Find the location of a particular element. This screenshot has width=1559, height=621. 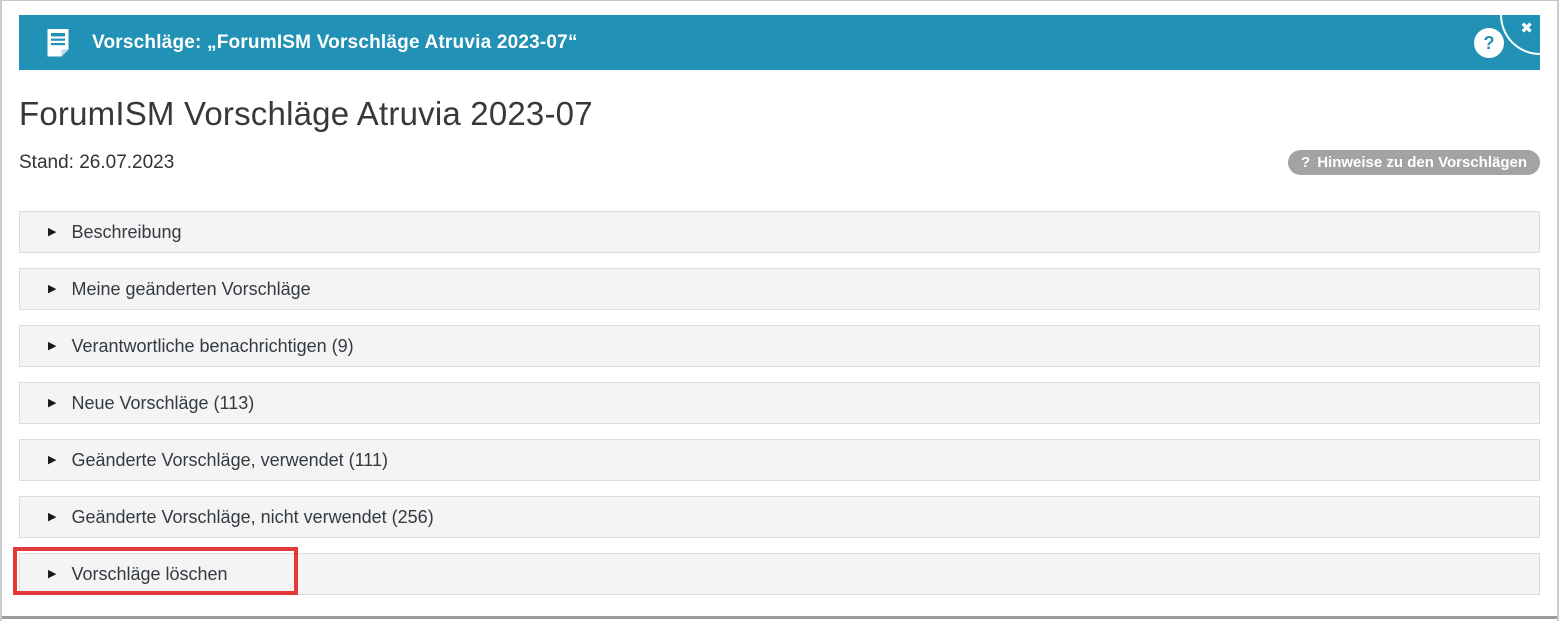

hints-button: ? Hinweise zu den Vorschlägen is located at coordinates (1414, 162).